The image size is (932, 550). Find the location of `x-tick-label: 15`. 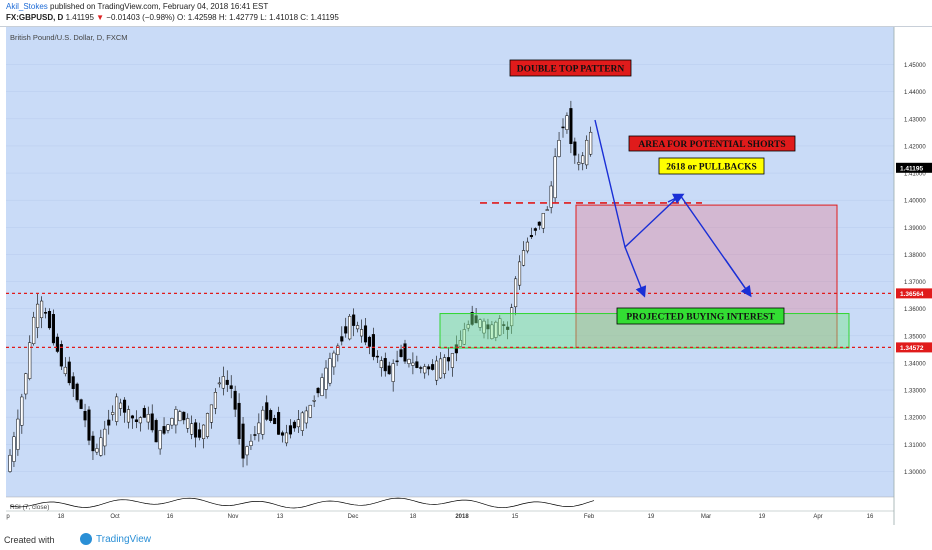

x-tick-label: 15 is located at coordinates (515, 517).